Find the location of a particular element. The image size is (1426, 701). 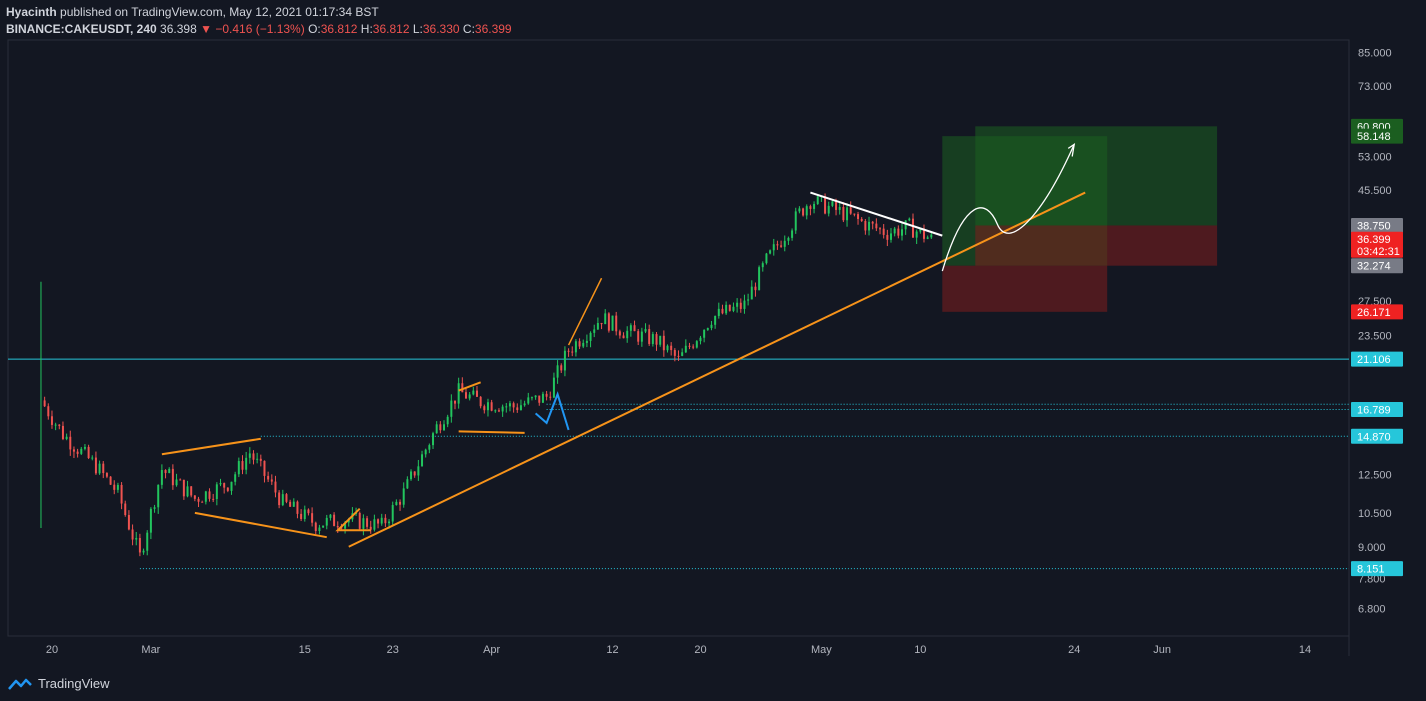

projection-arrow-orange is located at coordinates (585, 311).